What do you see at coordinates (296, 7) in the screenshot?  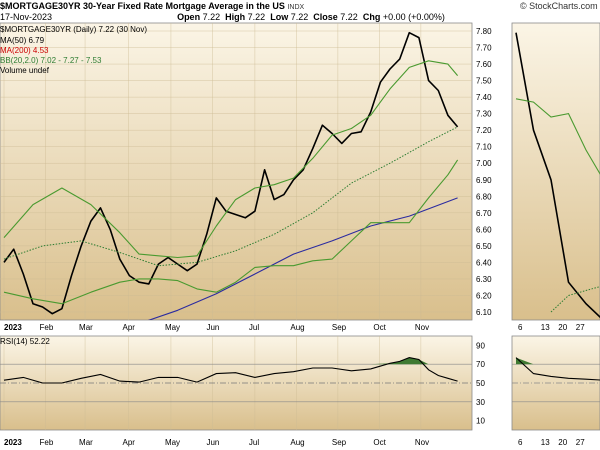 I see `exchange-label: INDX` at bounding box center [296, 7].